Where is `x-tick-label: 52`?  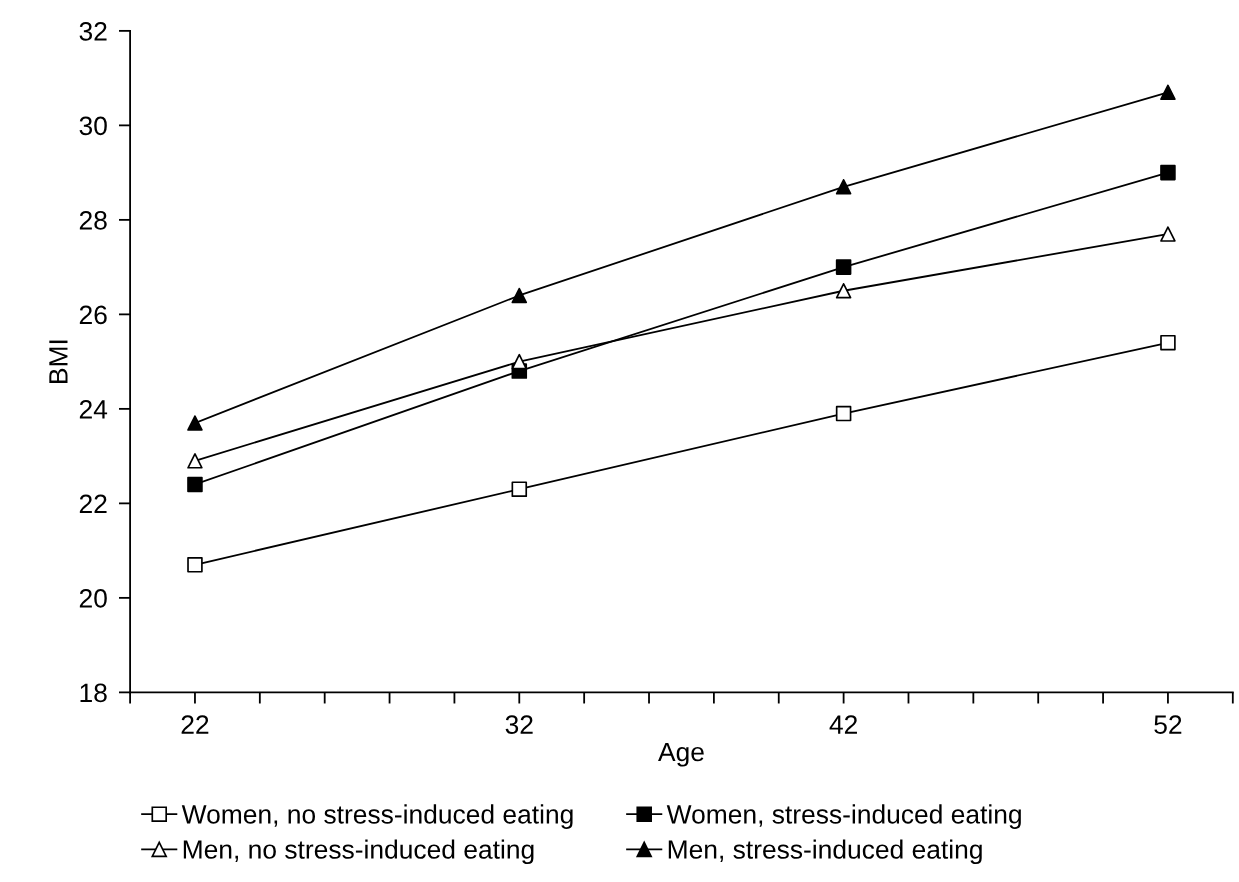 x-tick-label: 52 is located at coordinates (1168, 724).